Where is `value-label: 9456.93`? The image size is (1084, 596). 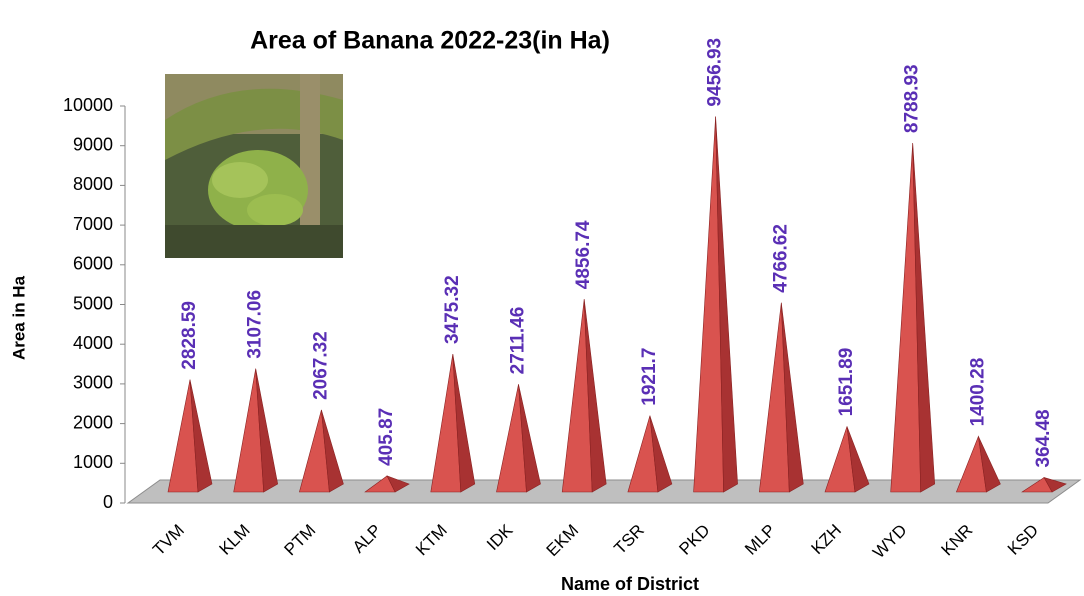 value-label: 9456.93 is located at coordinates (715, 72).